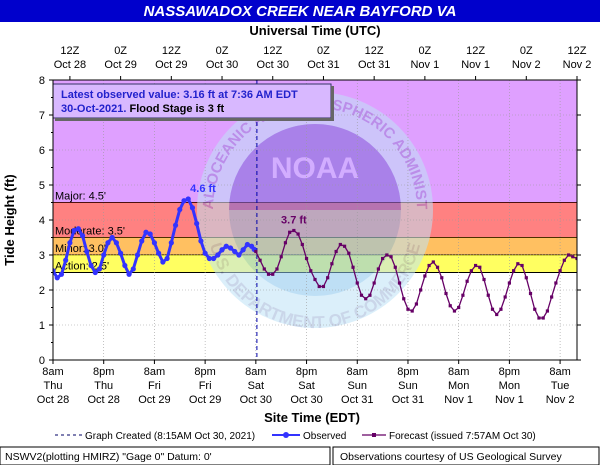  Describe the element at coordinates (108, 457) in the screenshot. I see `footer-datum: NSWV2(plotting HMIRZ) "Gage 0" Datum: 0'` at that location.